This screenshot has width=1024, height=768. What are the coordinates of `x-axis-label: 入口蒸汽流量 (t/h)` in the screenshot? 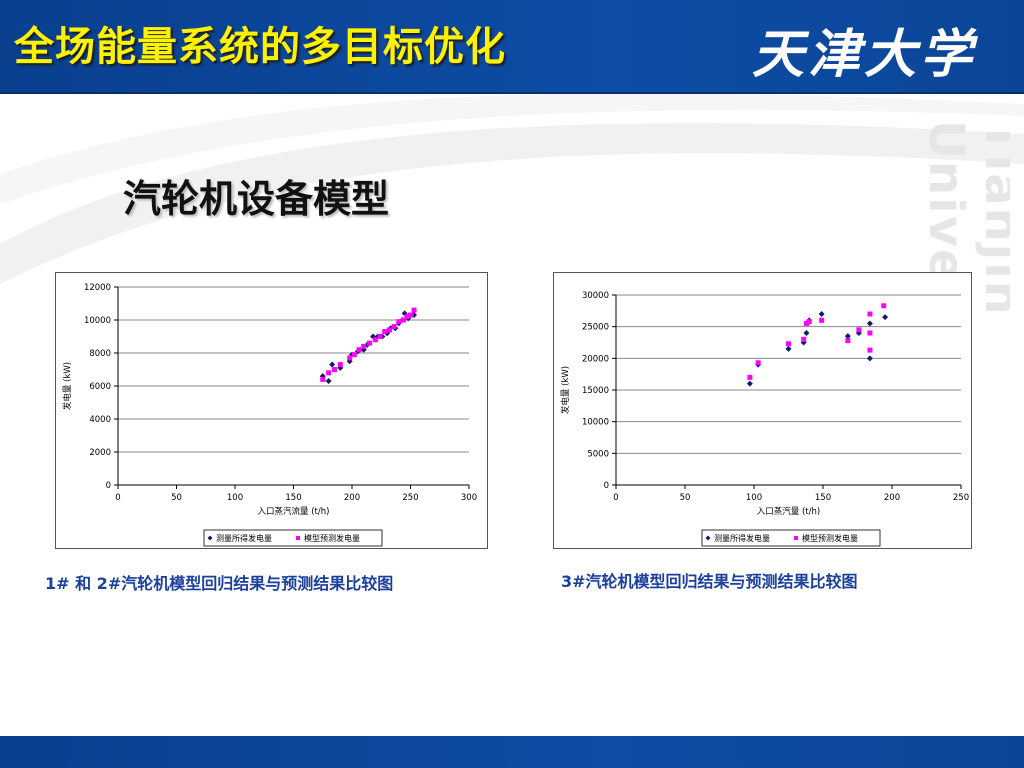 It's located at (294, 511).